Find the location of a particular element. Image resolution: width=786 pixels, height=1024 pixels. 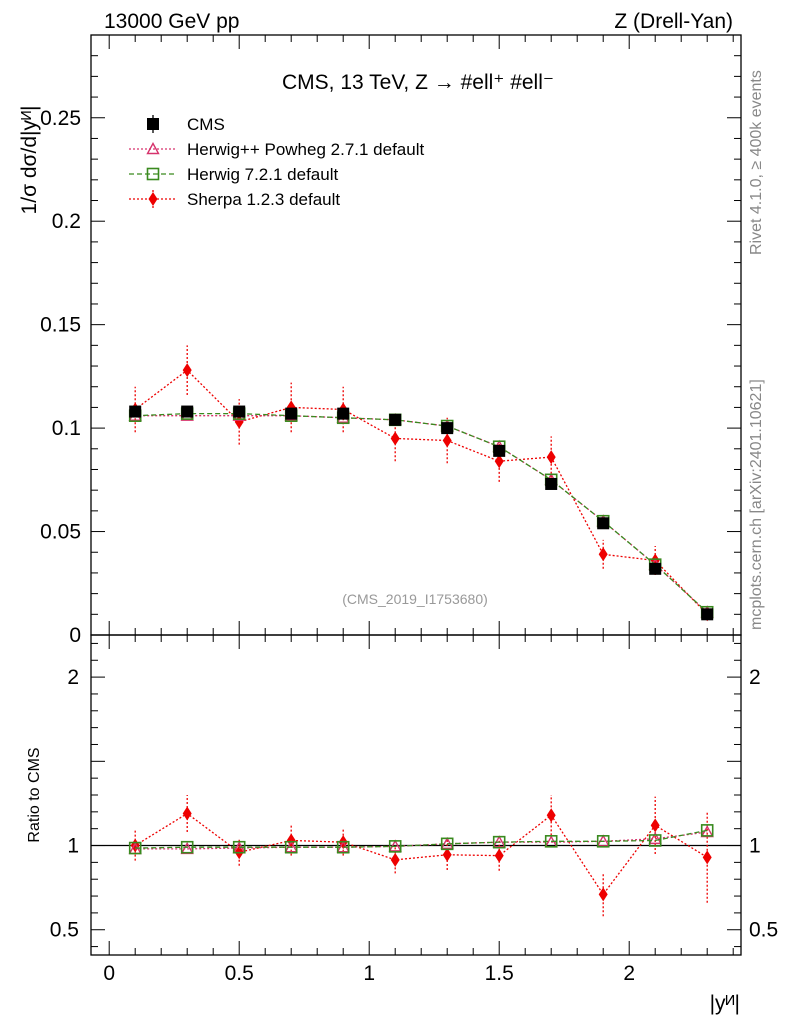

series-line-herwig-7-2-1-default is located at coordinates (421, 512).